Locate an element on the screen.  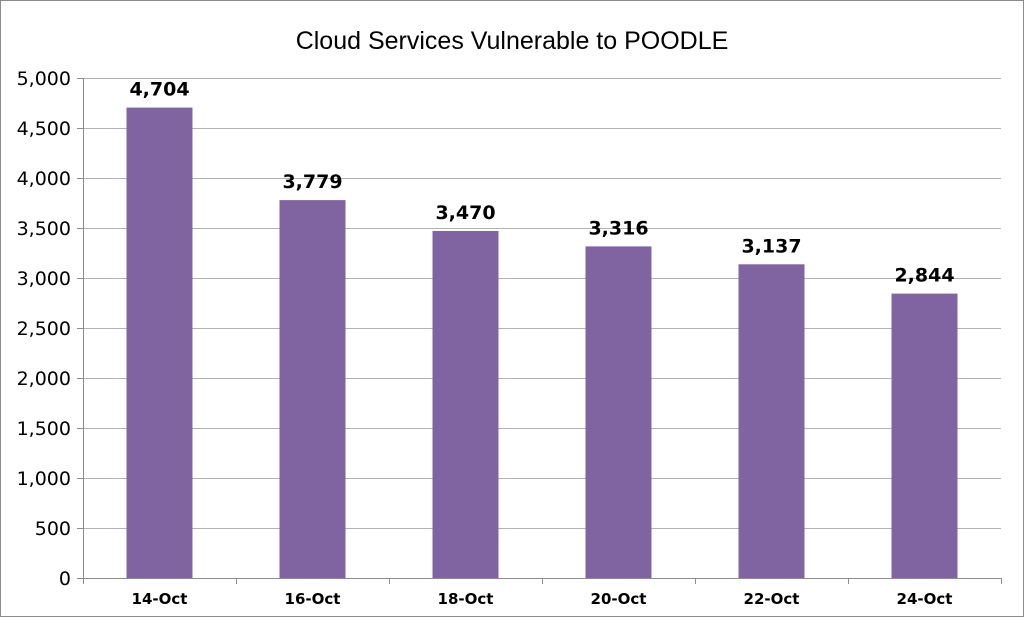
y-tick-label: 2,500 is located at coordinates (44, 329).